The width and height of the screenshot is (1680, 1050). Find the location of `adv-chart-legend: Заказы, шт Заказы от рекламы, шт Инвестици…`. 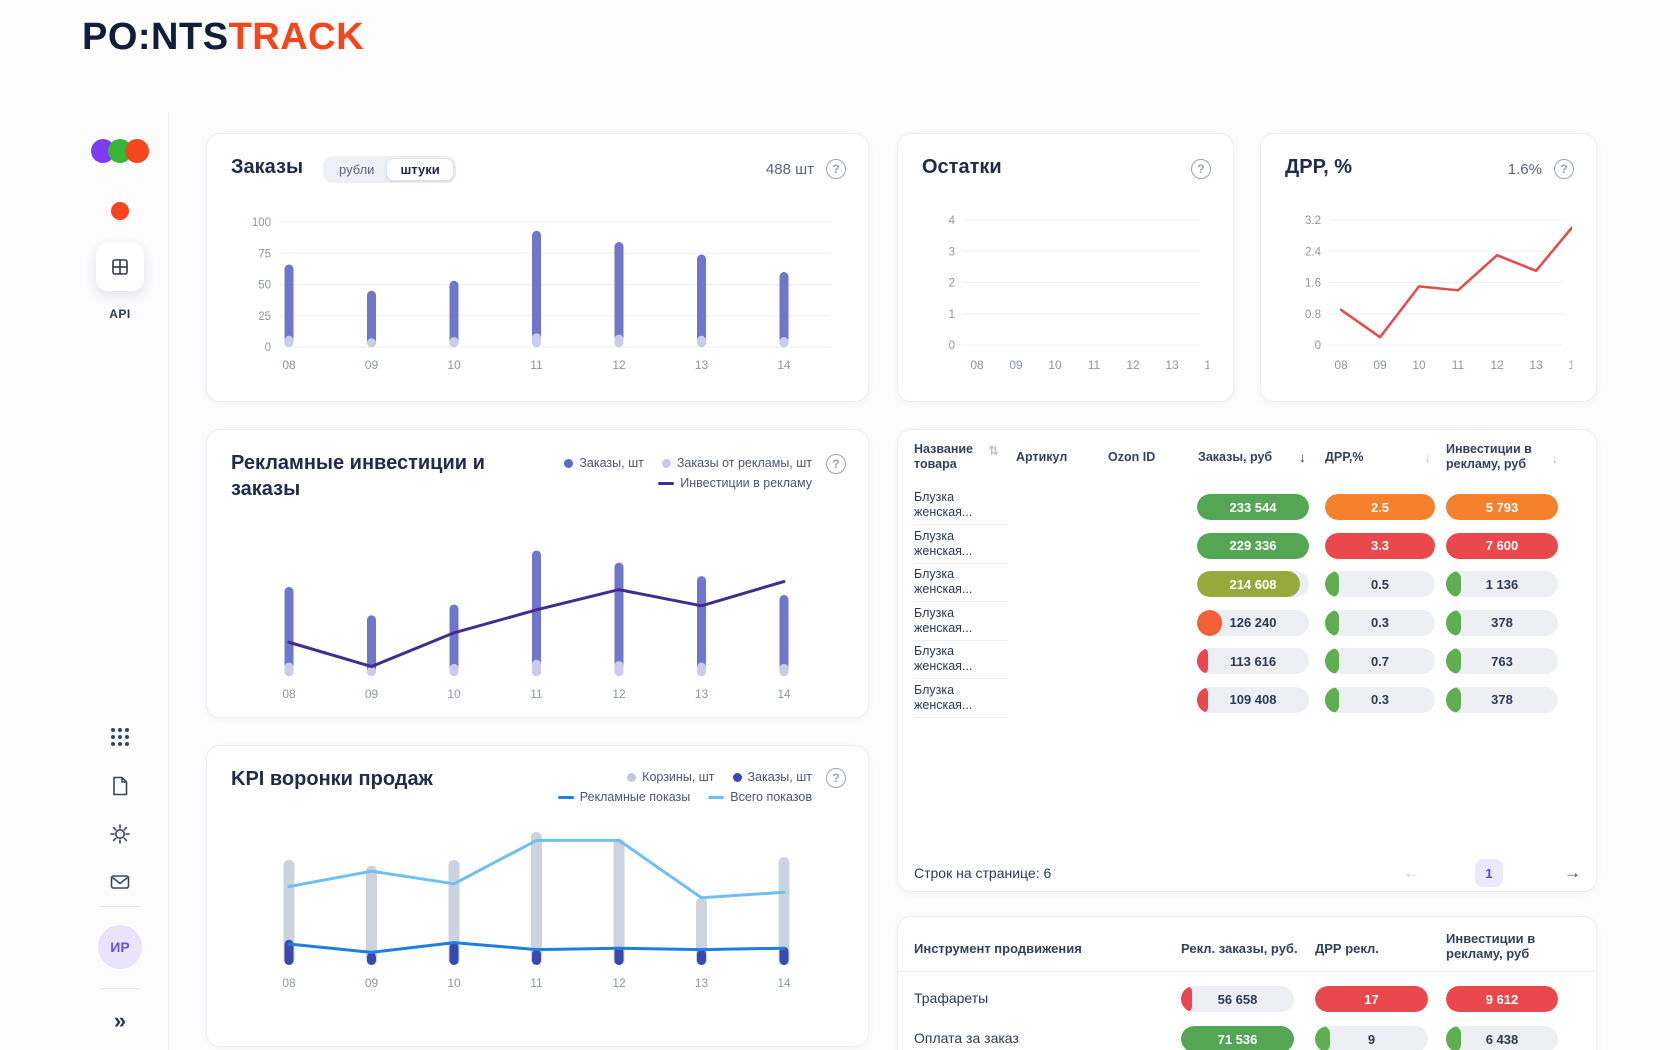

adv-chart-legend: Заказы, шт Заказы от рекламы, шт Инвестици… is located at coordinates (688, 473).